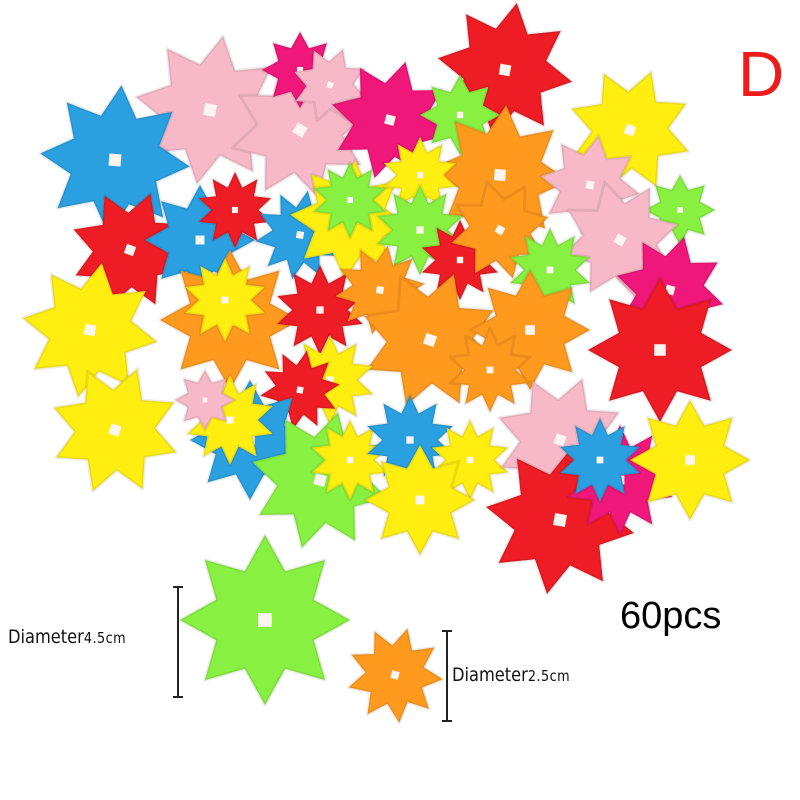 This screenshot has height=800, width=800. I want to click on diameter-value: 4.5cm, so click(105, 638).